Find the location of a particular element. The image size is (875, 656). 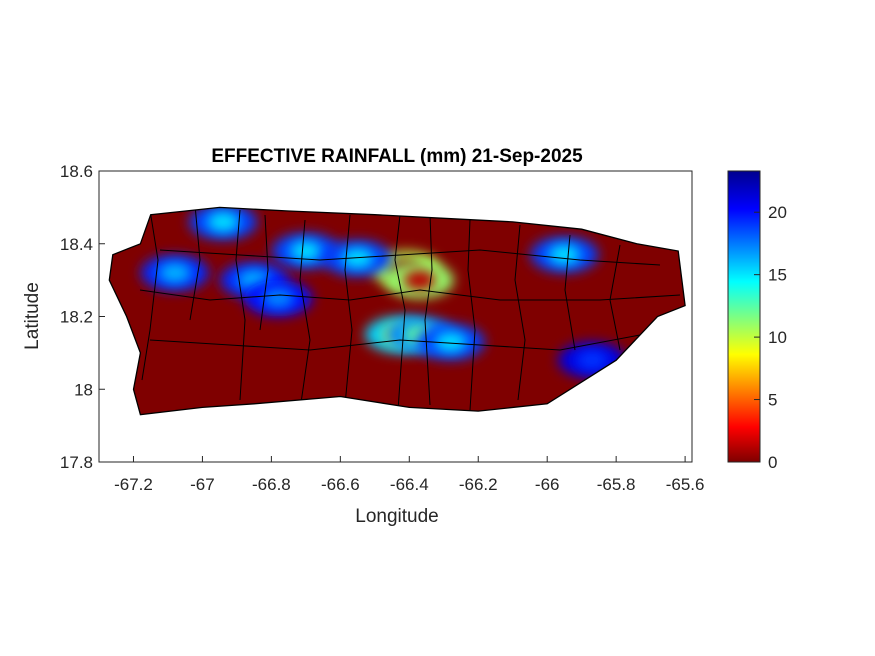

x-tick-label: -67.2 is located at coordinates (133, 484).